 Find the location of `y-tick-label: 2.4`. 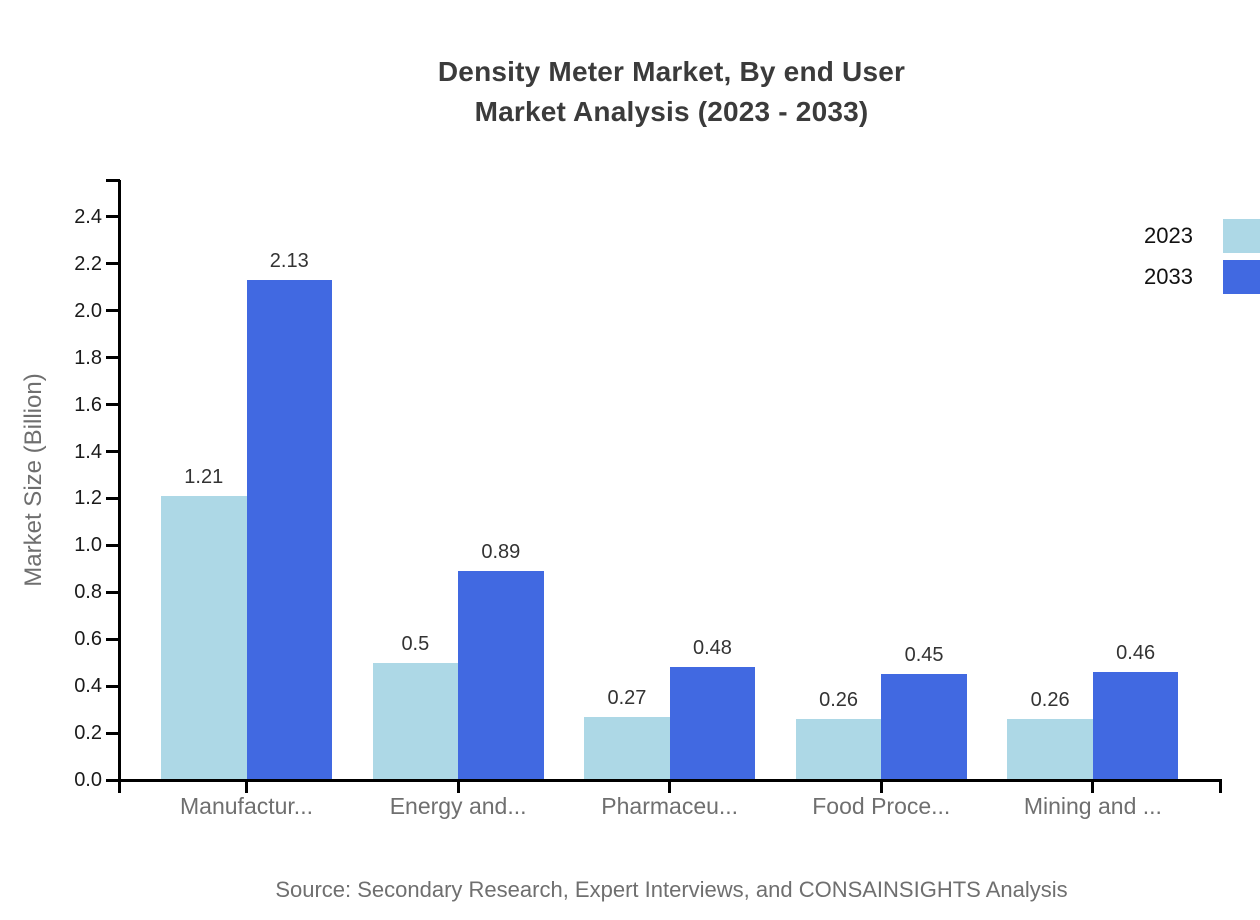

y-tick-label: 2.4 is located at coordinates (88, 216).